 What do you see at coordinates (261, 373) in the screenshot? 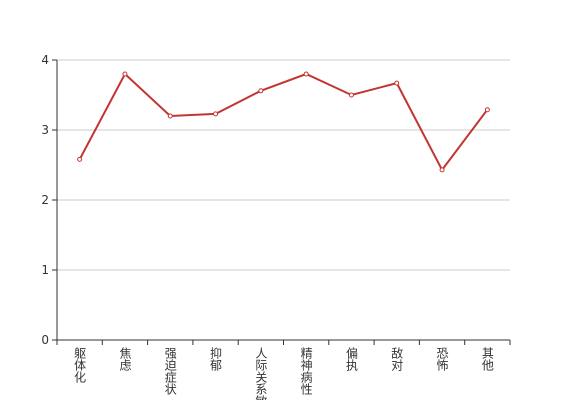
I see `x-tick-label: 人际关系敏感` at bounding box center [261, 373].